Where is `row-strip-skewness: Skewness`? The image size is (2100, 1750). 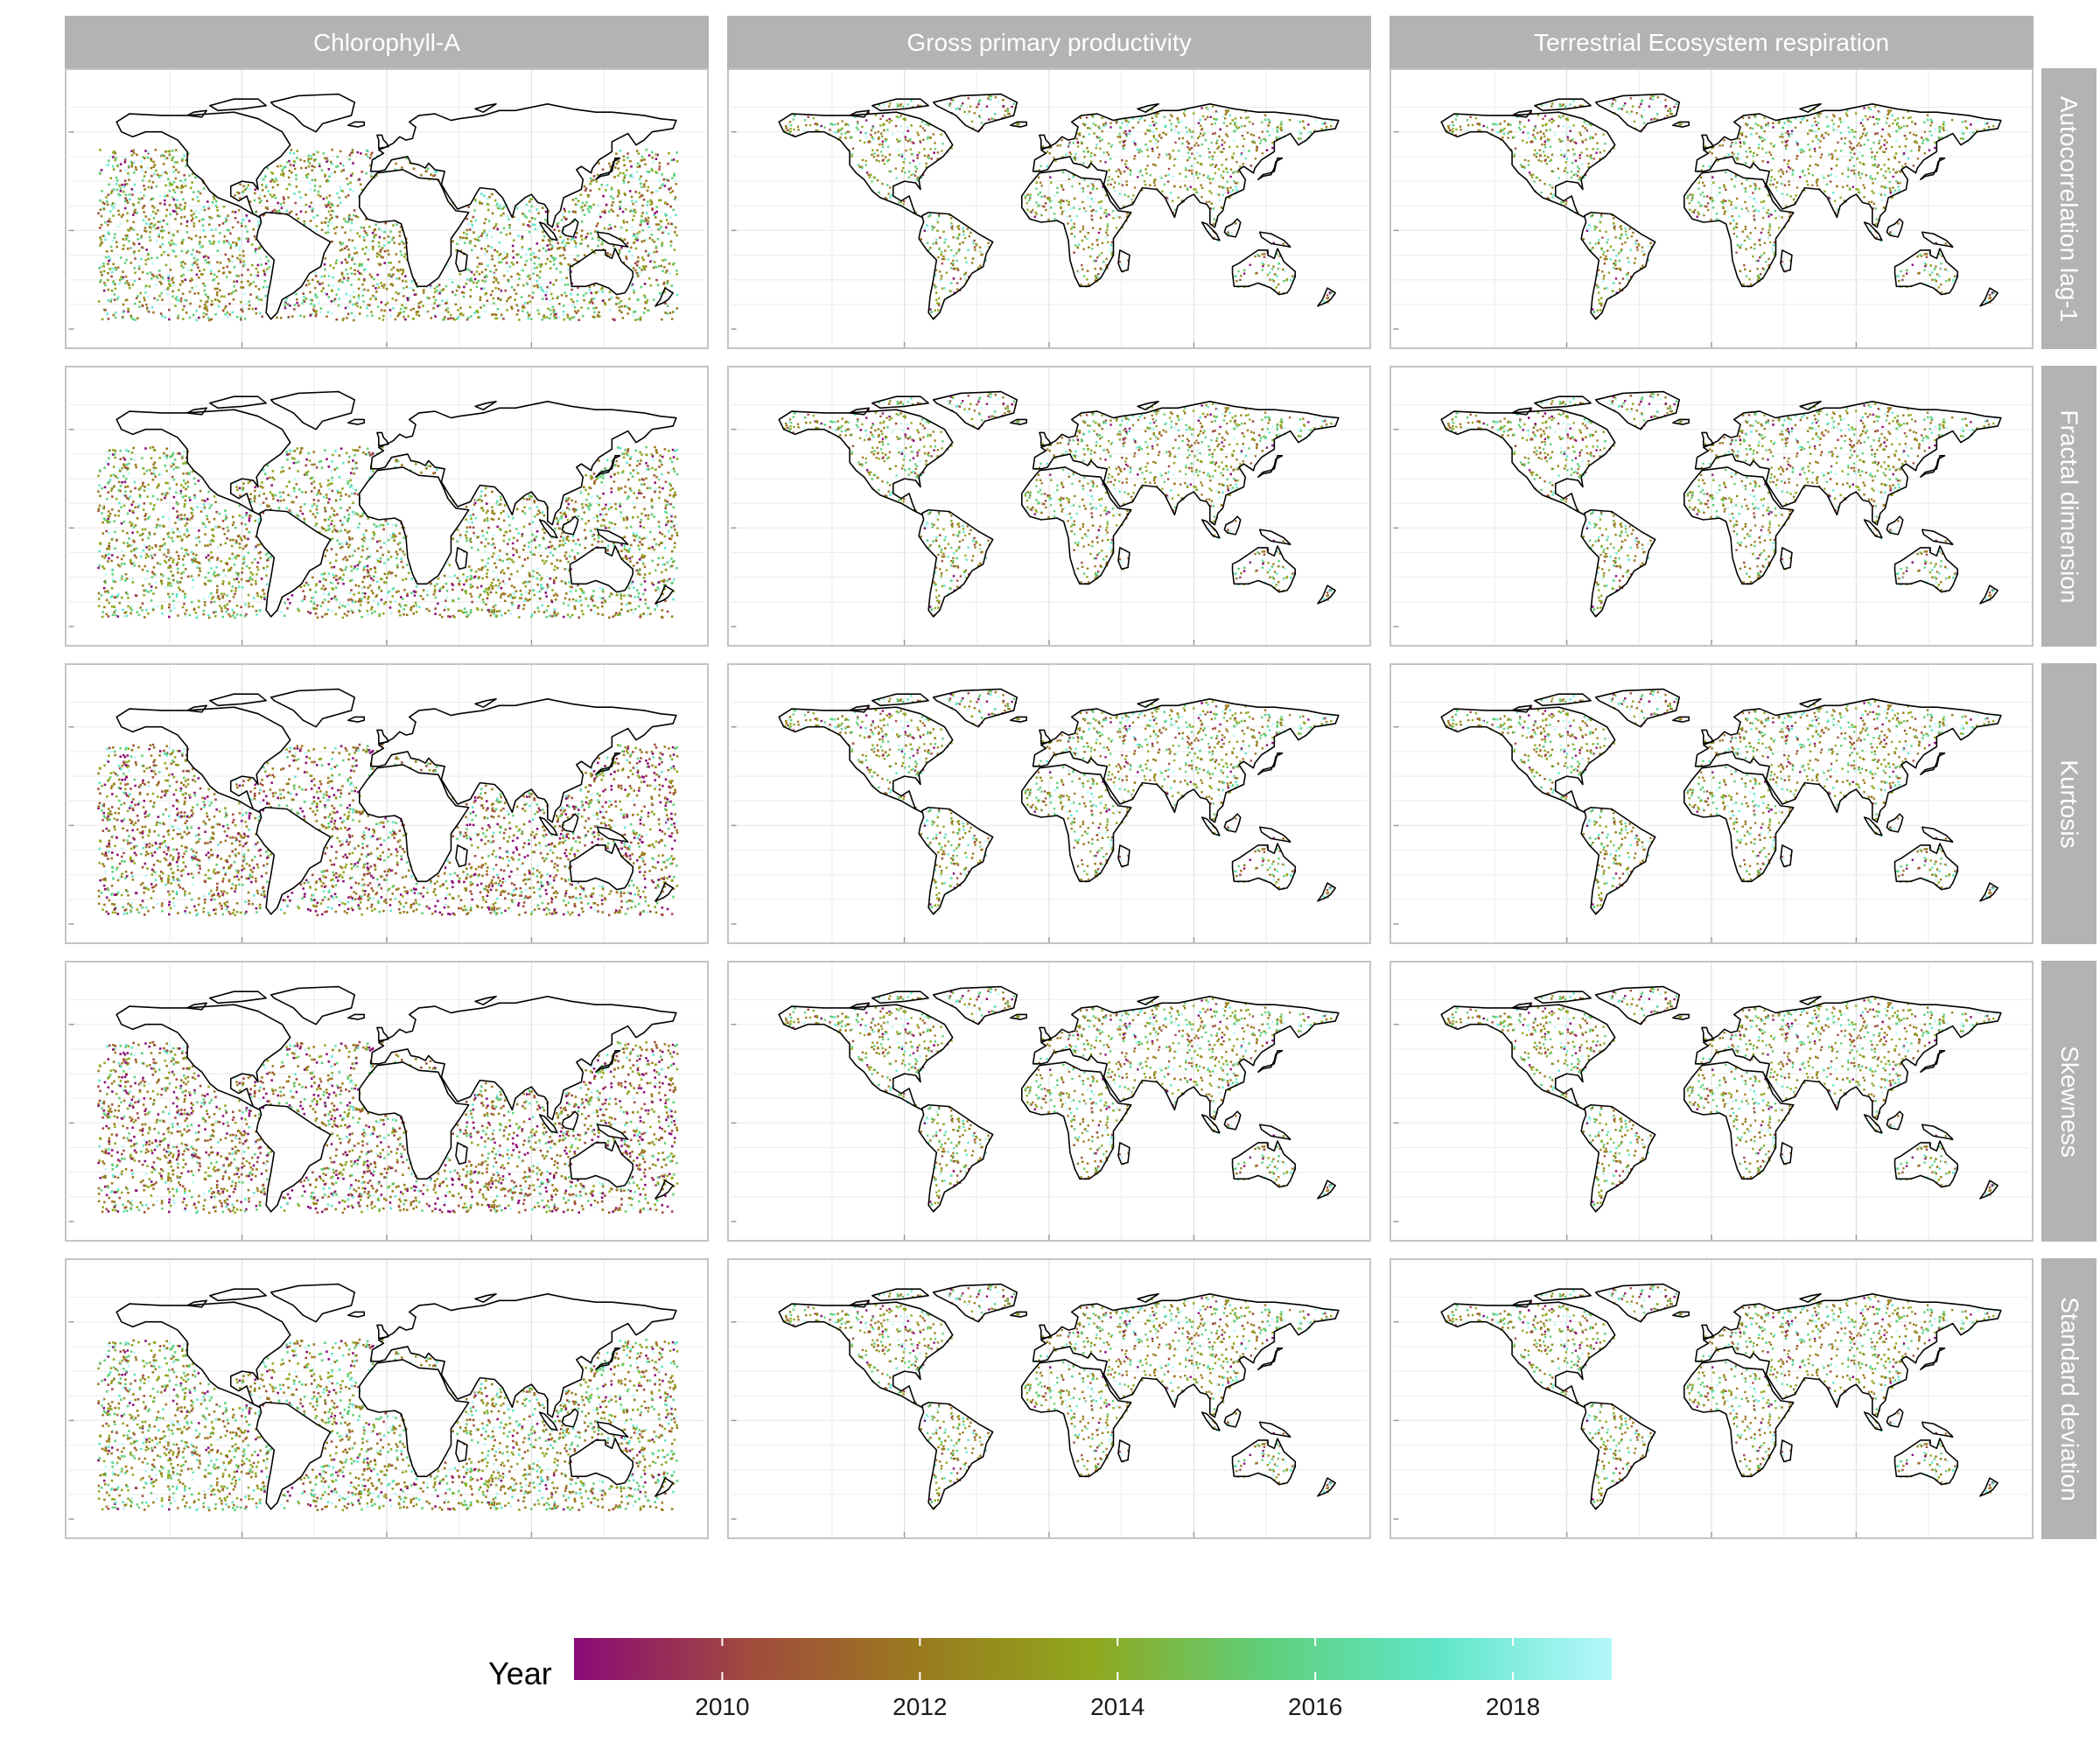 row-strip-skewness: Skewness is located at coordinates (2068, 1101).